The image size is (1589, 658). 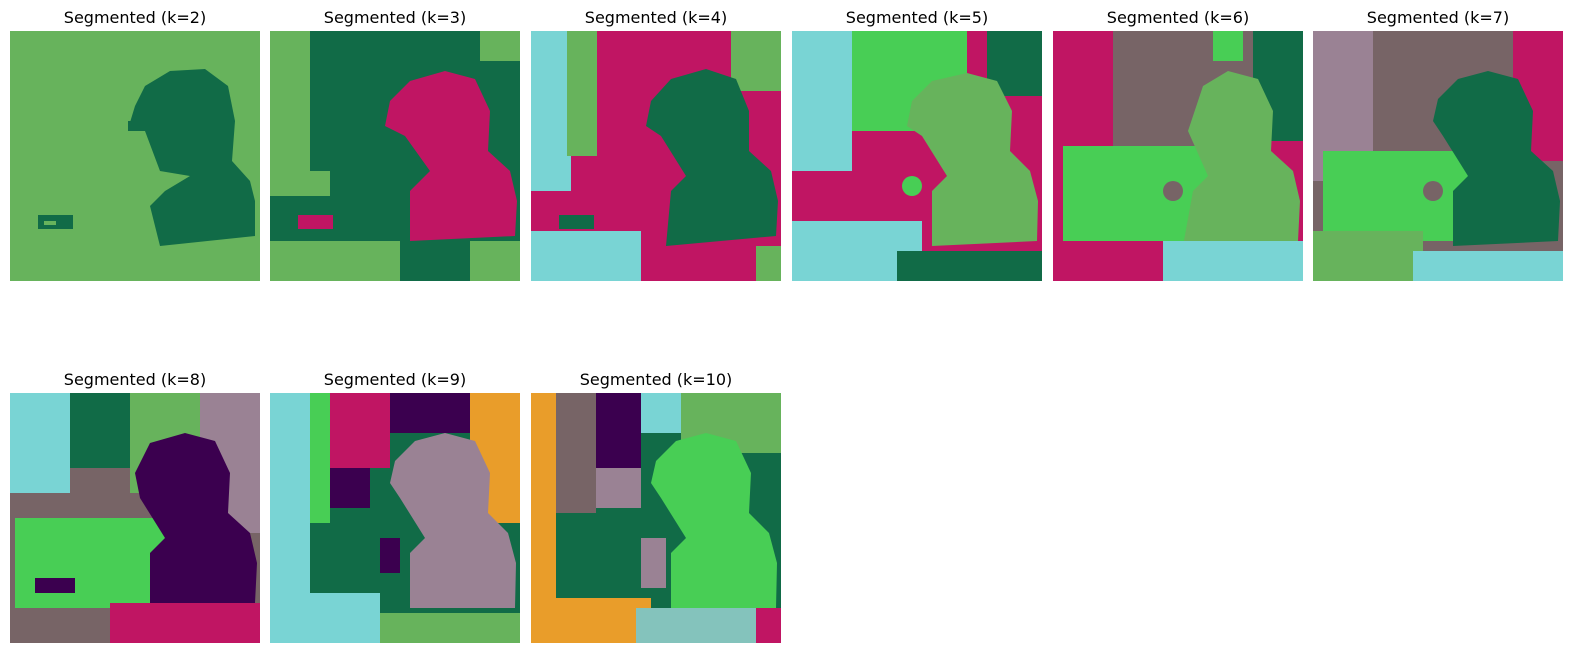 I want to click on panel-title: Segmented (k=5), so click(x=917, y=17).